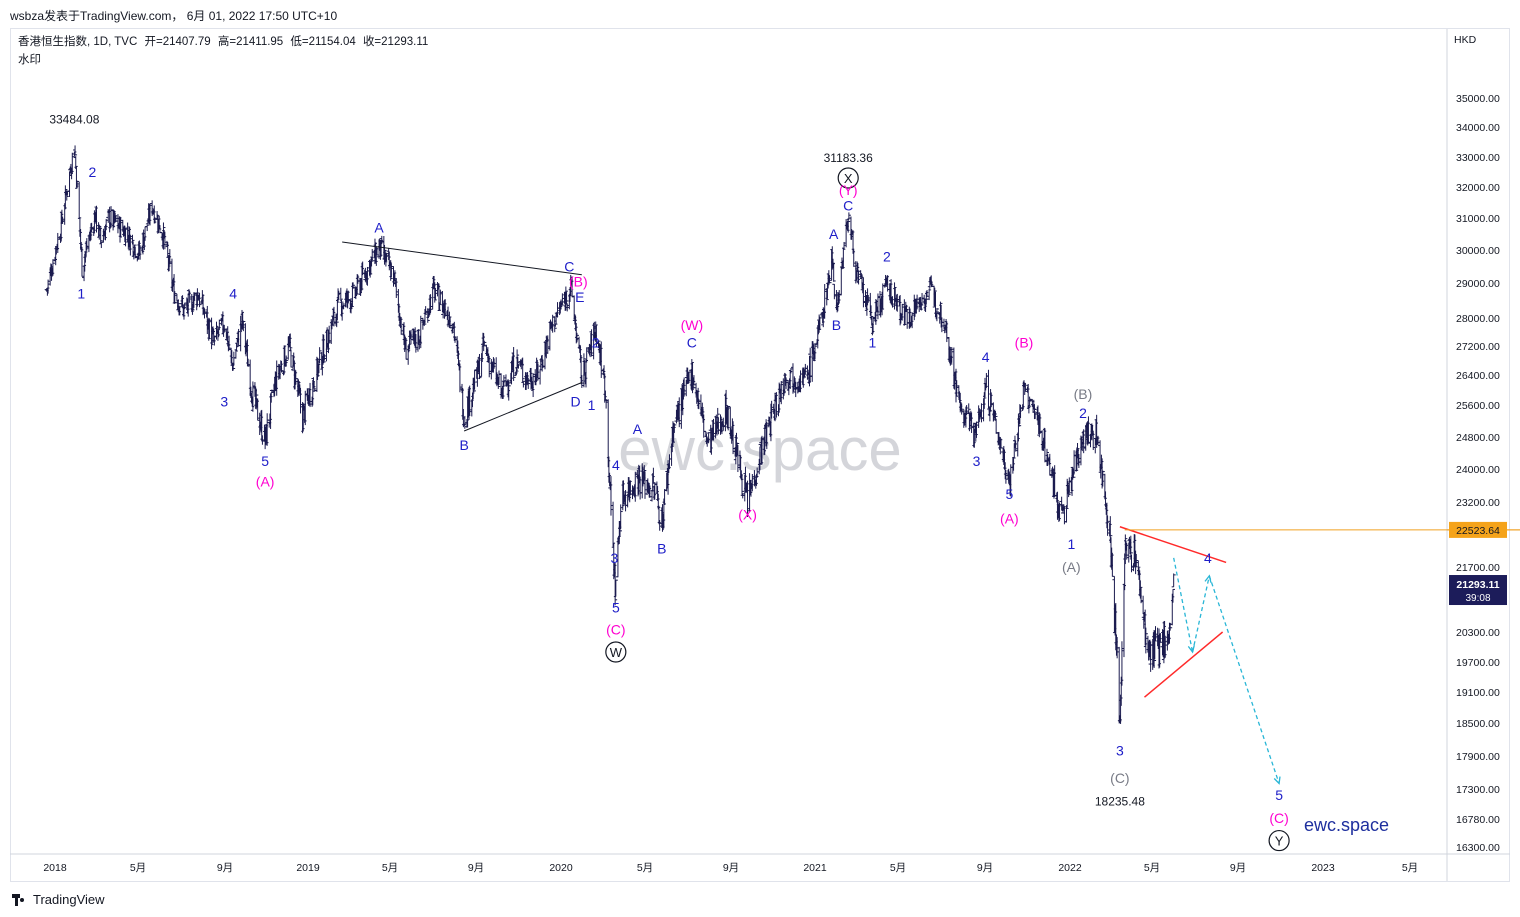 This screenshot has height=917, width=1520. Describe the element at coordinates (1009, 519) in the screenshot. I see `wave-label: (A)` at that location.